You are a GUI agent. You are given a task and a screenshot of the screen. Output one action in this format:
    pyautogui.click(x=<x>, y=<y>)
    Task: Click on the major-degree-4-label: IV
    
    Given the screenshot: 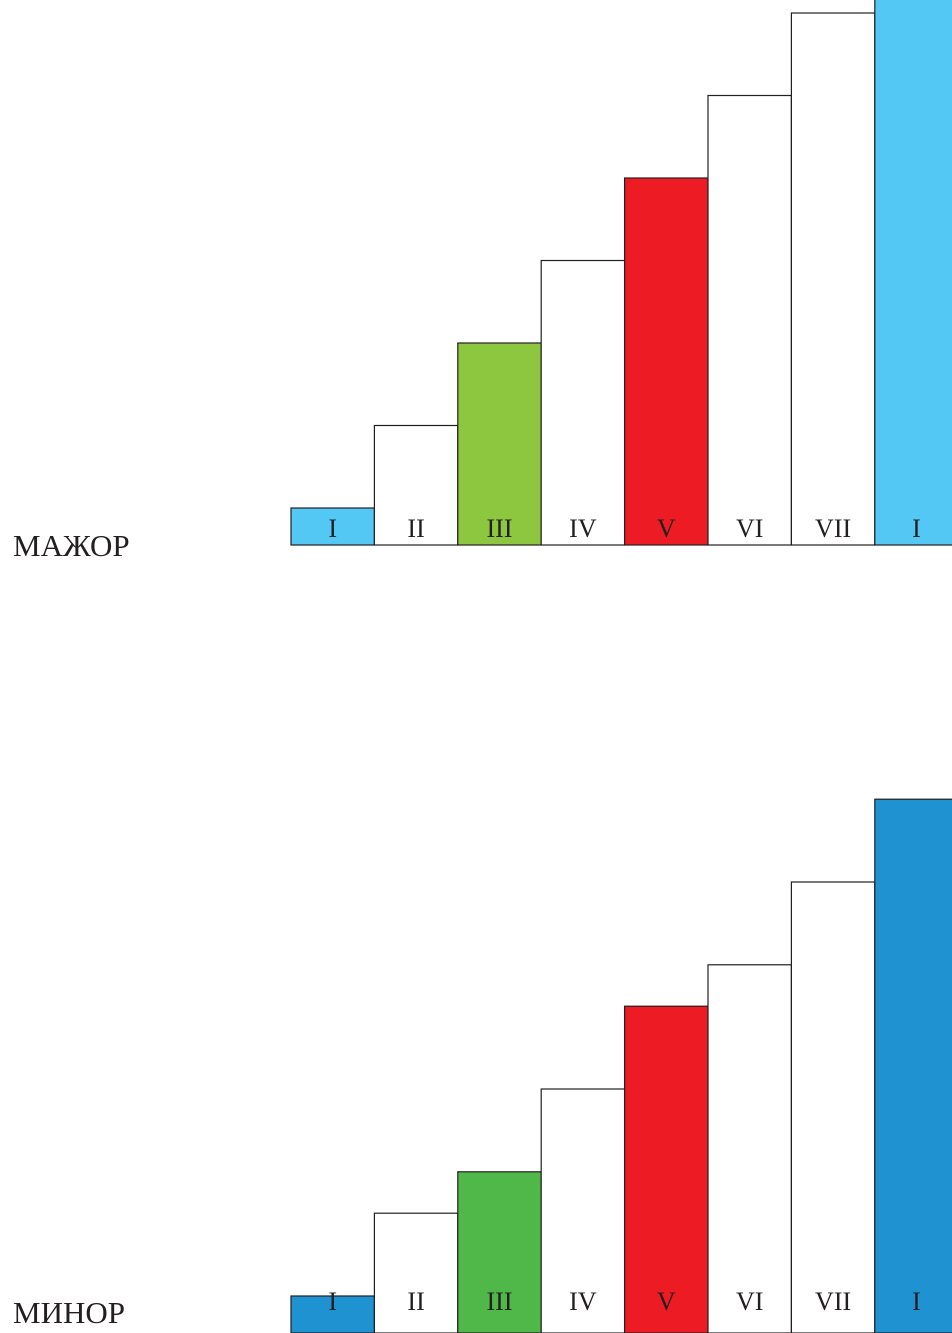 What is the action you would take?
    pyautogui.click(x=583, y=528)
    